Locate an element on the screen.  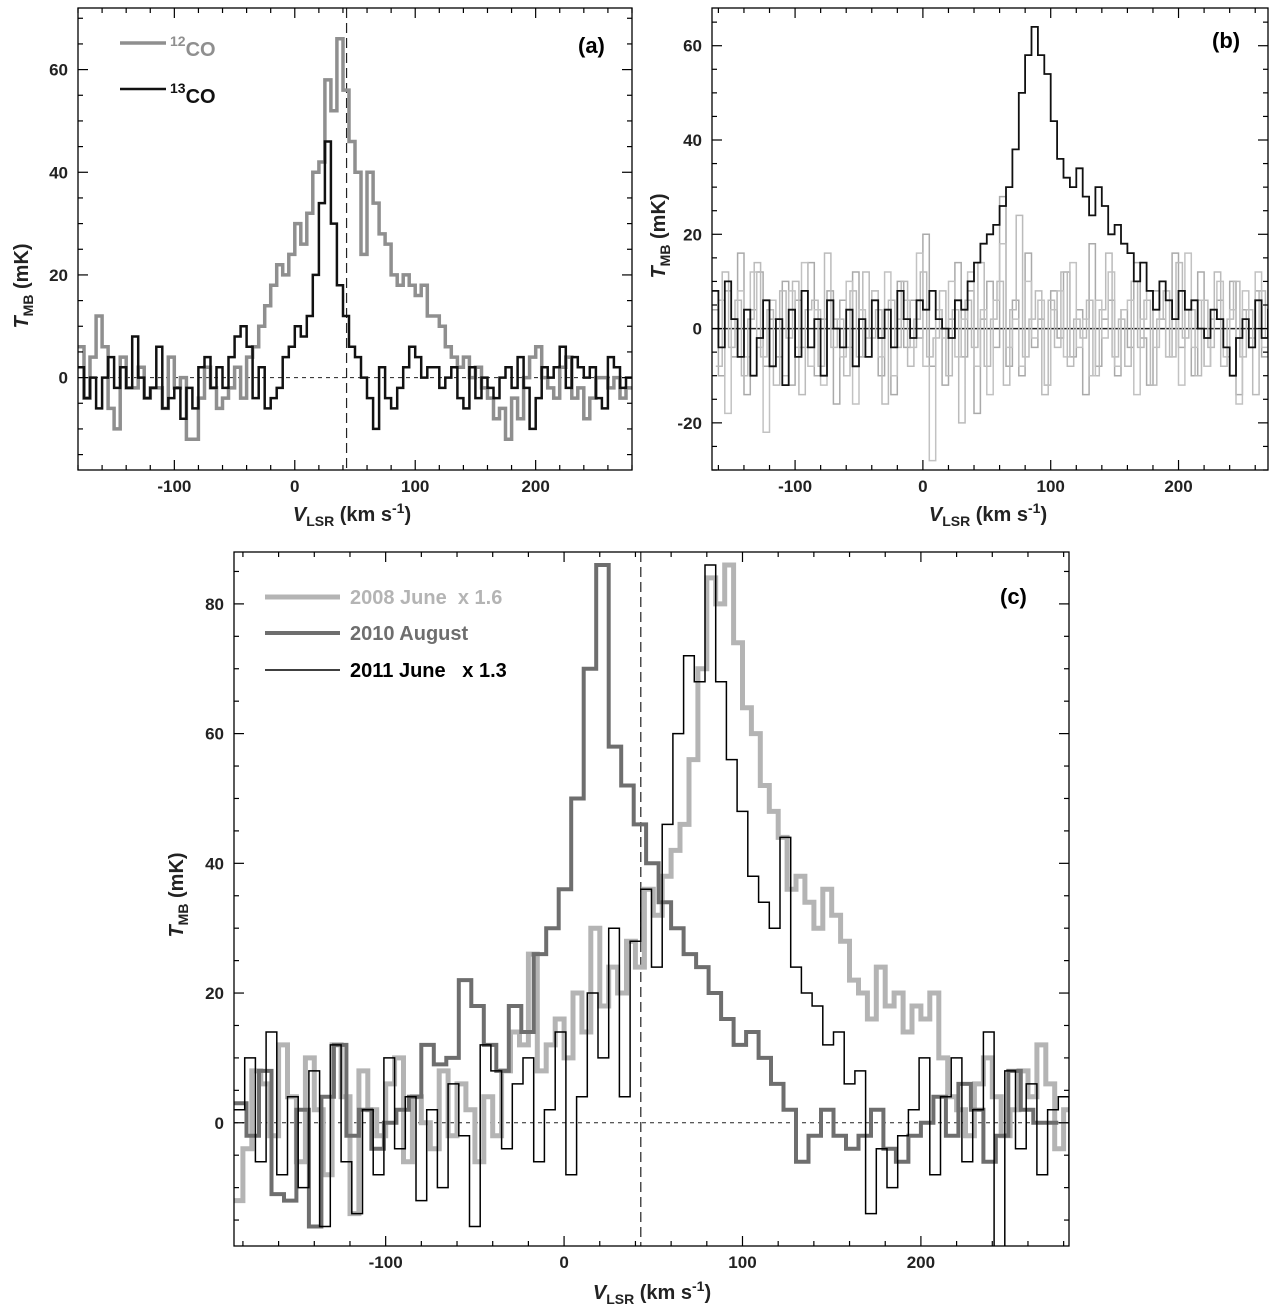
x-axis-label-b: VLSR (km s-1) is located at coordinates (988, 514).